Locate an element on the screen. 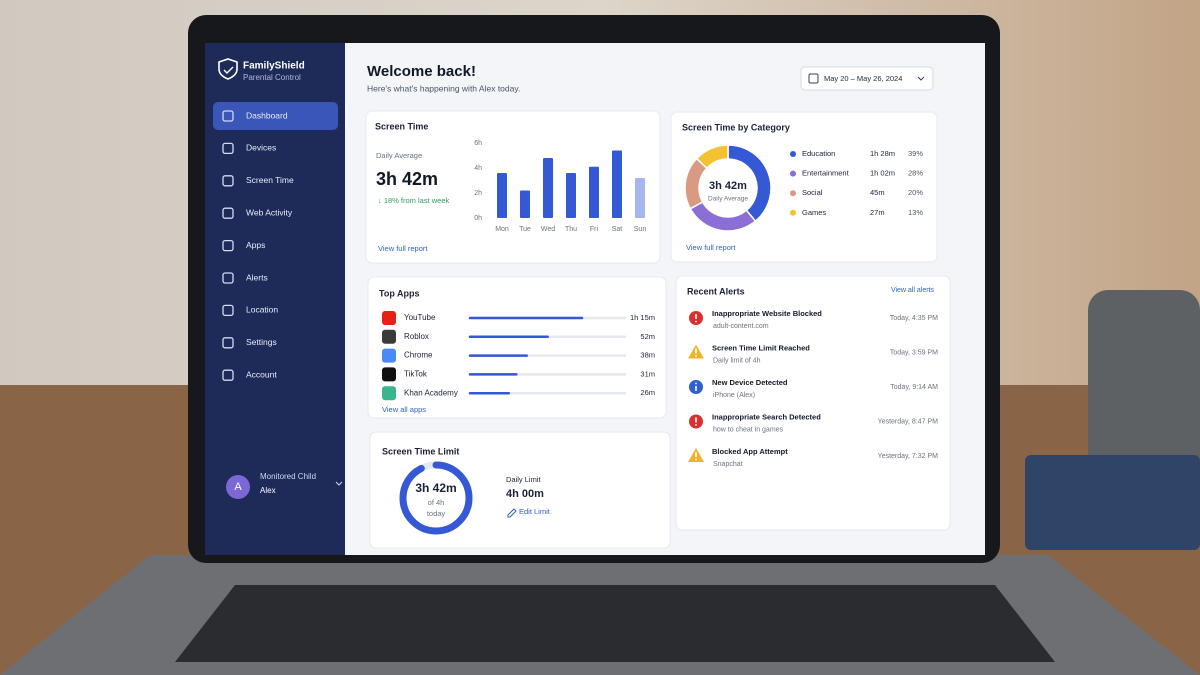 Image resolution: width=1200 pixels, height=675 pixels. alert-title: Inappropriate Website Blocked is located at coordinates (767, 313).